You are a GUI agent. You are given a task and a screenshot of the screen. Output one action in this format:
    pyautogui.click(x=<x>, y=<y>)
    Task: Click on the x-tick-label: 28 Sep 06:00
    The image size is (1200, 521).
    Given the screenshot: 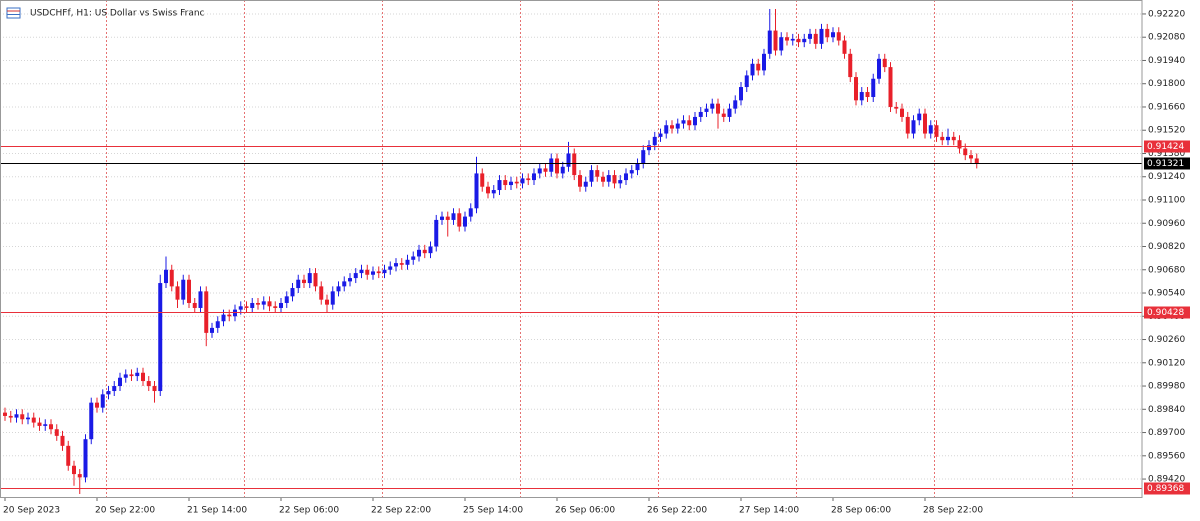 What is the action you would take?
    pyautogui.click(x=861, y=511)
    